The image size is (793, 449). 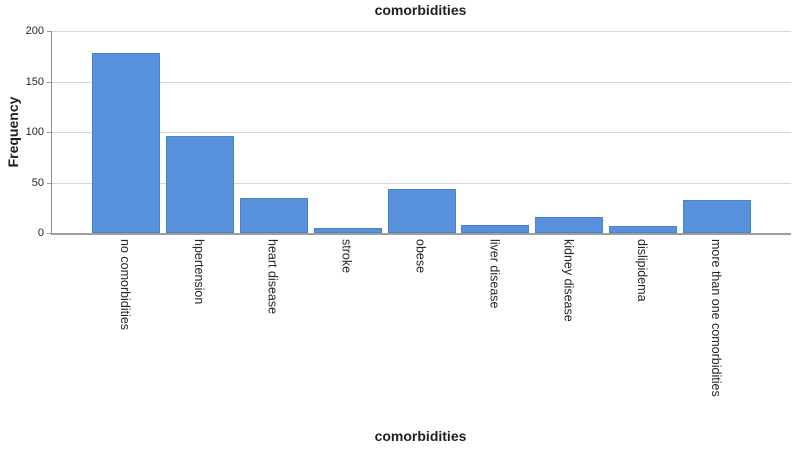 What do you see at coordinates (420, 10) in the screenshot?
I see `chart-title: comorbidities` at bounding box center [420, 10].